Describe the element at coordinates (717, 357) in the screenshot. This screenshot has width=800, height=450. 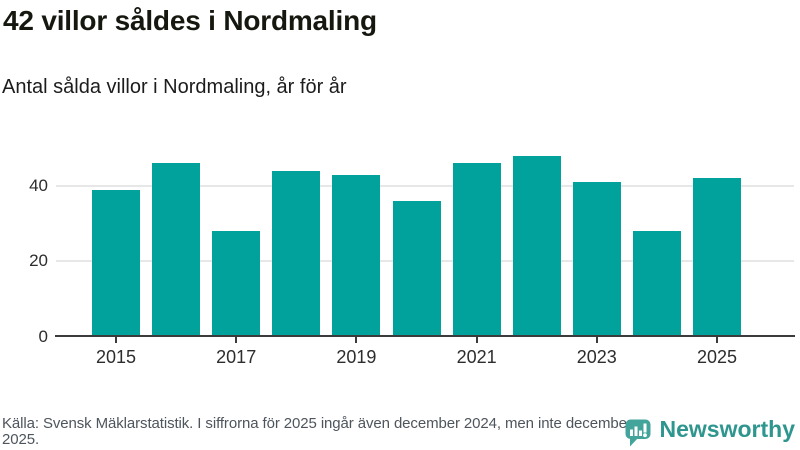
I see `x-tick-label-2025: 2025` at that location.